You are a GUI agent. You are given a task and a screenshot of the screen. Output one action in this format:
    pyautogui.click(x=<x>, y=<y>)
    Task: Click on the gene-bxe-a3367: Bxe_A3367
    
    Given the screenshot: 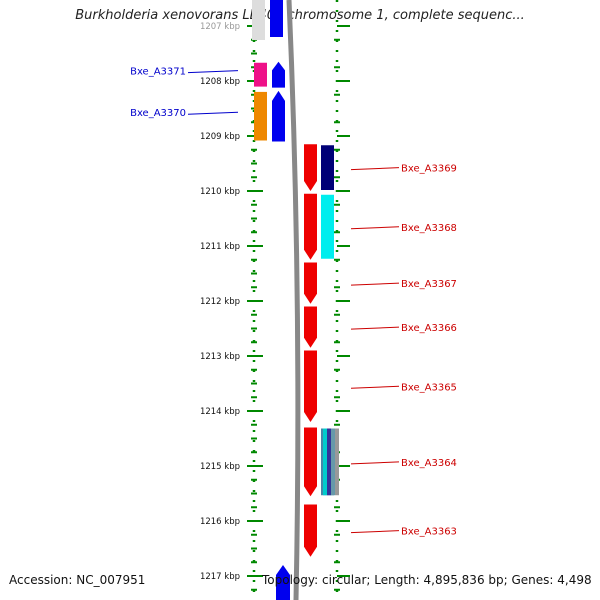 What is the action you would take?
    pyautogui.click(x=380, y=283)
    